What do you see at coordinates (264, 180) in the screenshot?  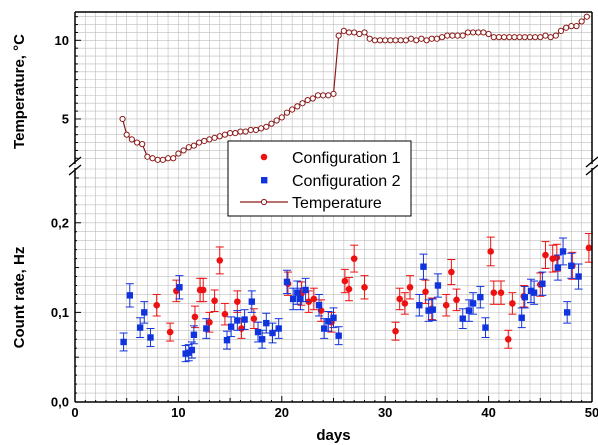 I see `legend-marker-config2` at bounding box center [264, 180].